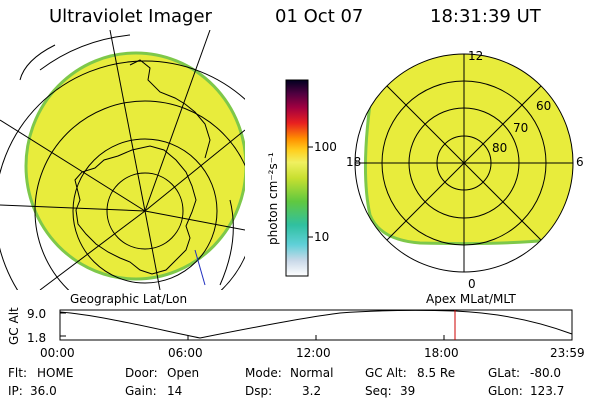 This screenshot has width=600, height=400. Describe the element at coordinates (174, 391) in the screenshot. I see `info-gain-val: 14` at that location.